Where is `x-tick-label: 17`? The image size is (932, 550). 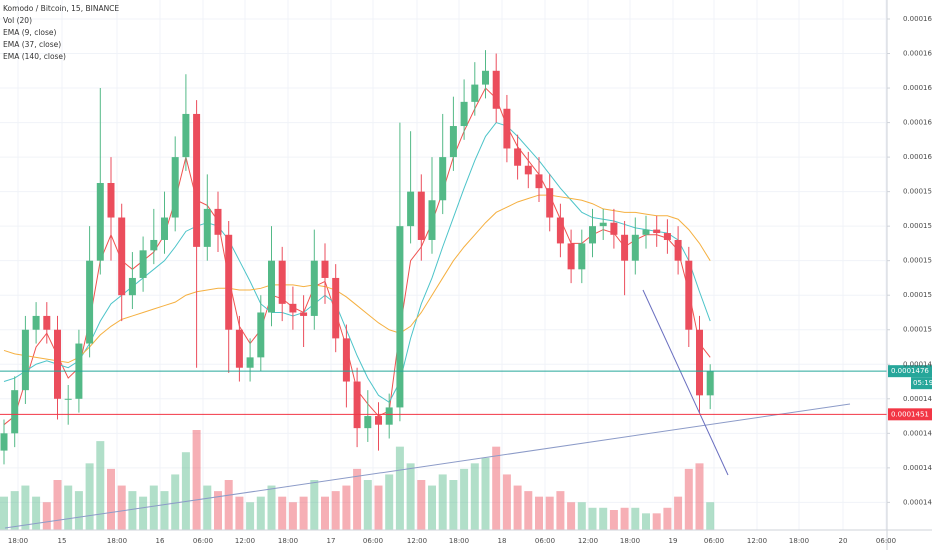 x-tick-label: 17 is located at coordinates (331, 541).